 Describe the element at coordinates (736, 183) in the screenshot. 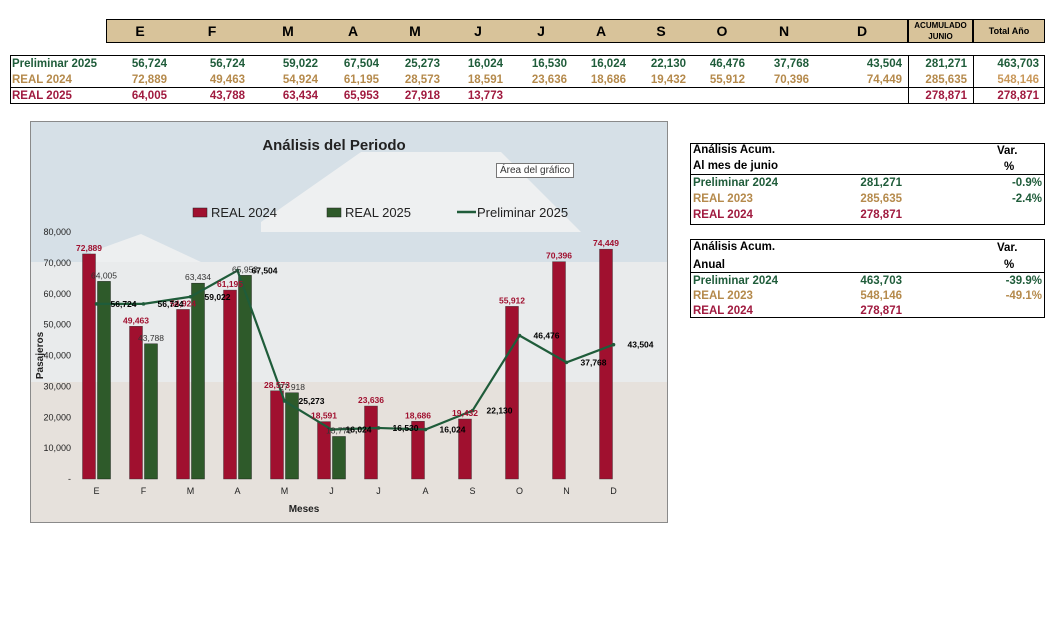

I see `panel-junio-row-label: Preliminar 2024` at that location.